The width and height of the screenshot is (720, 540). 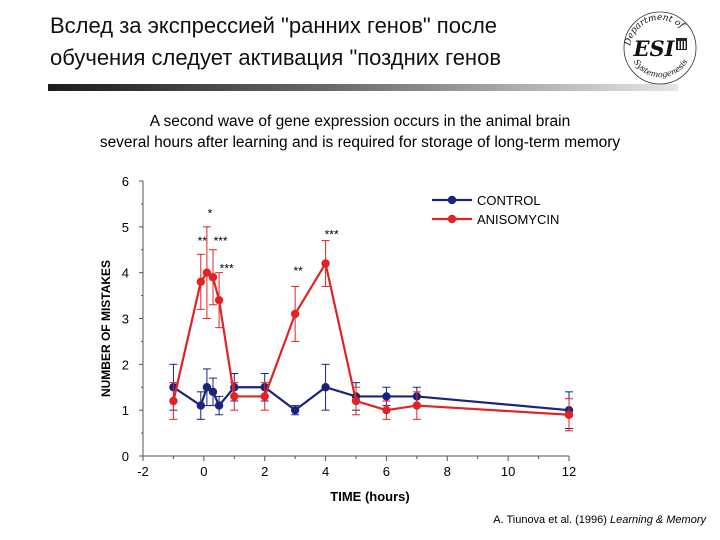 What do you see at coordinates (325, 471) in the screenshot?
I see `x-tick-label: 4` at bounding box center [325, 471].